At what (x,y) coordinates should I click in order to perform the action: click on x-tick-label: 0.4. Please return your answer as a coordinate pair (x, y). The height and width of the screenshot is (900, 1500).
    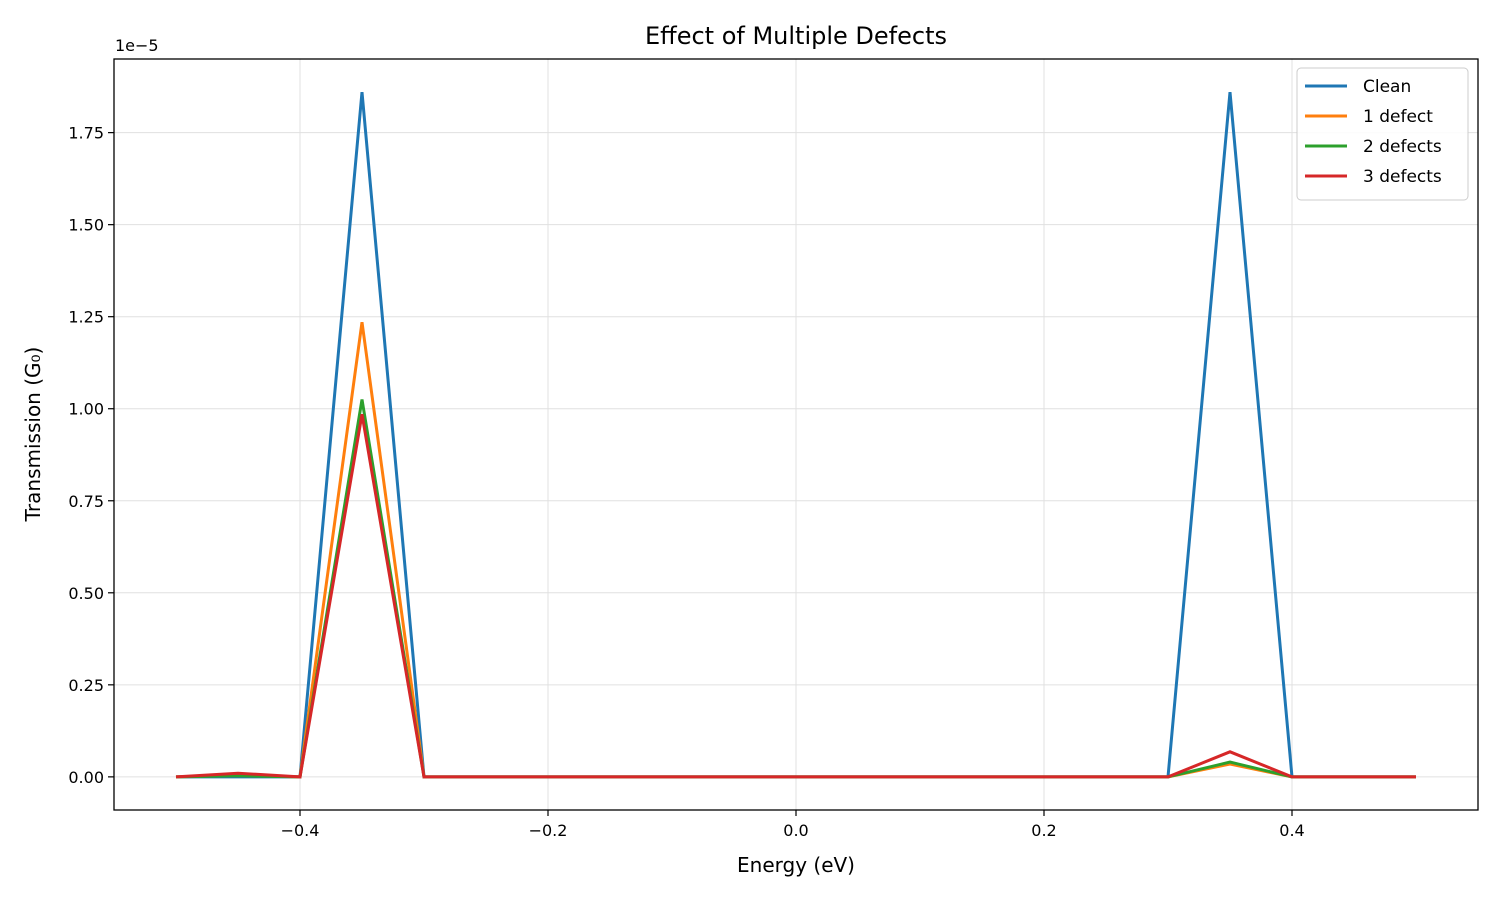
    Looking at the image, I should click on (1291, 830).